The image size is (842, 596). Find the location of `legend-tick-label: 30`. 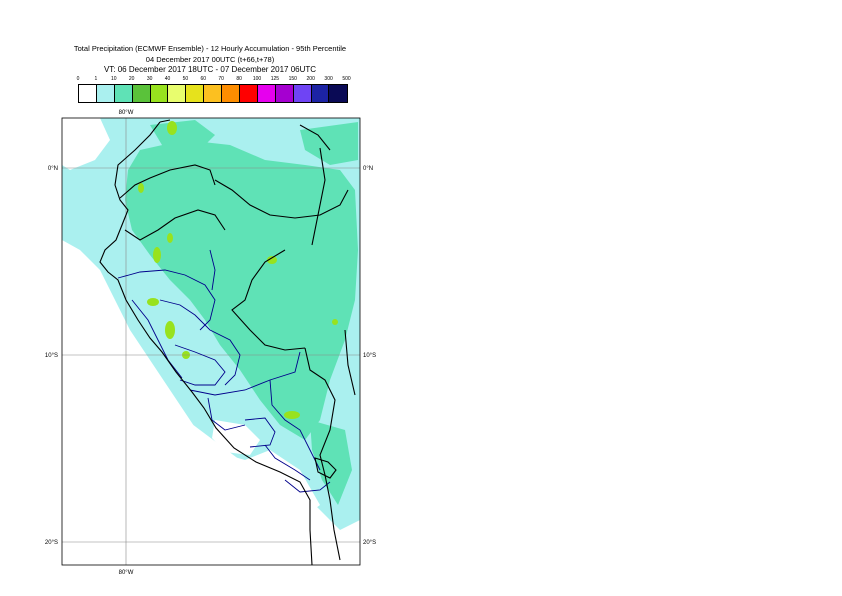

legend-tick-label: 30 is located at coordinates (149, 79).